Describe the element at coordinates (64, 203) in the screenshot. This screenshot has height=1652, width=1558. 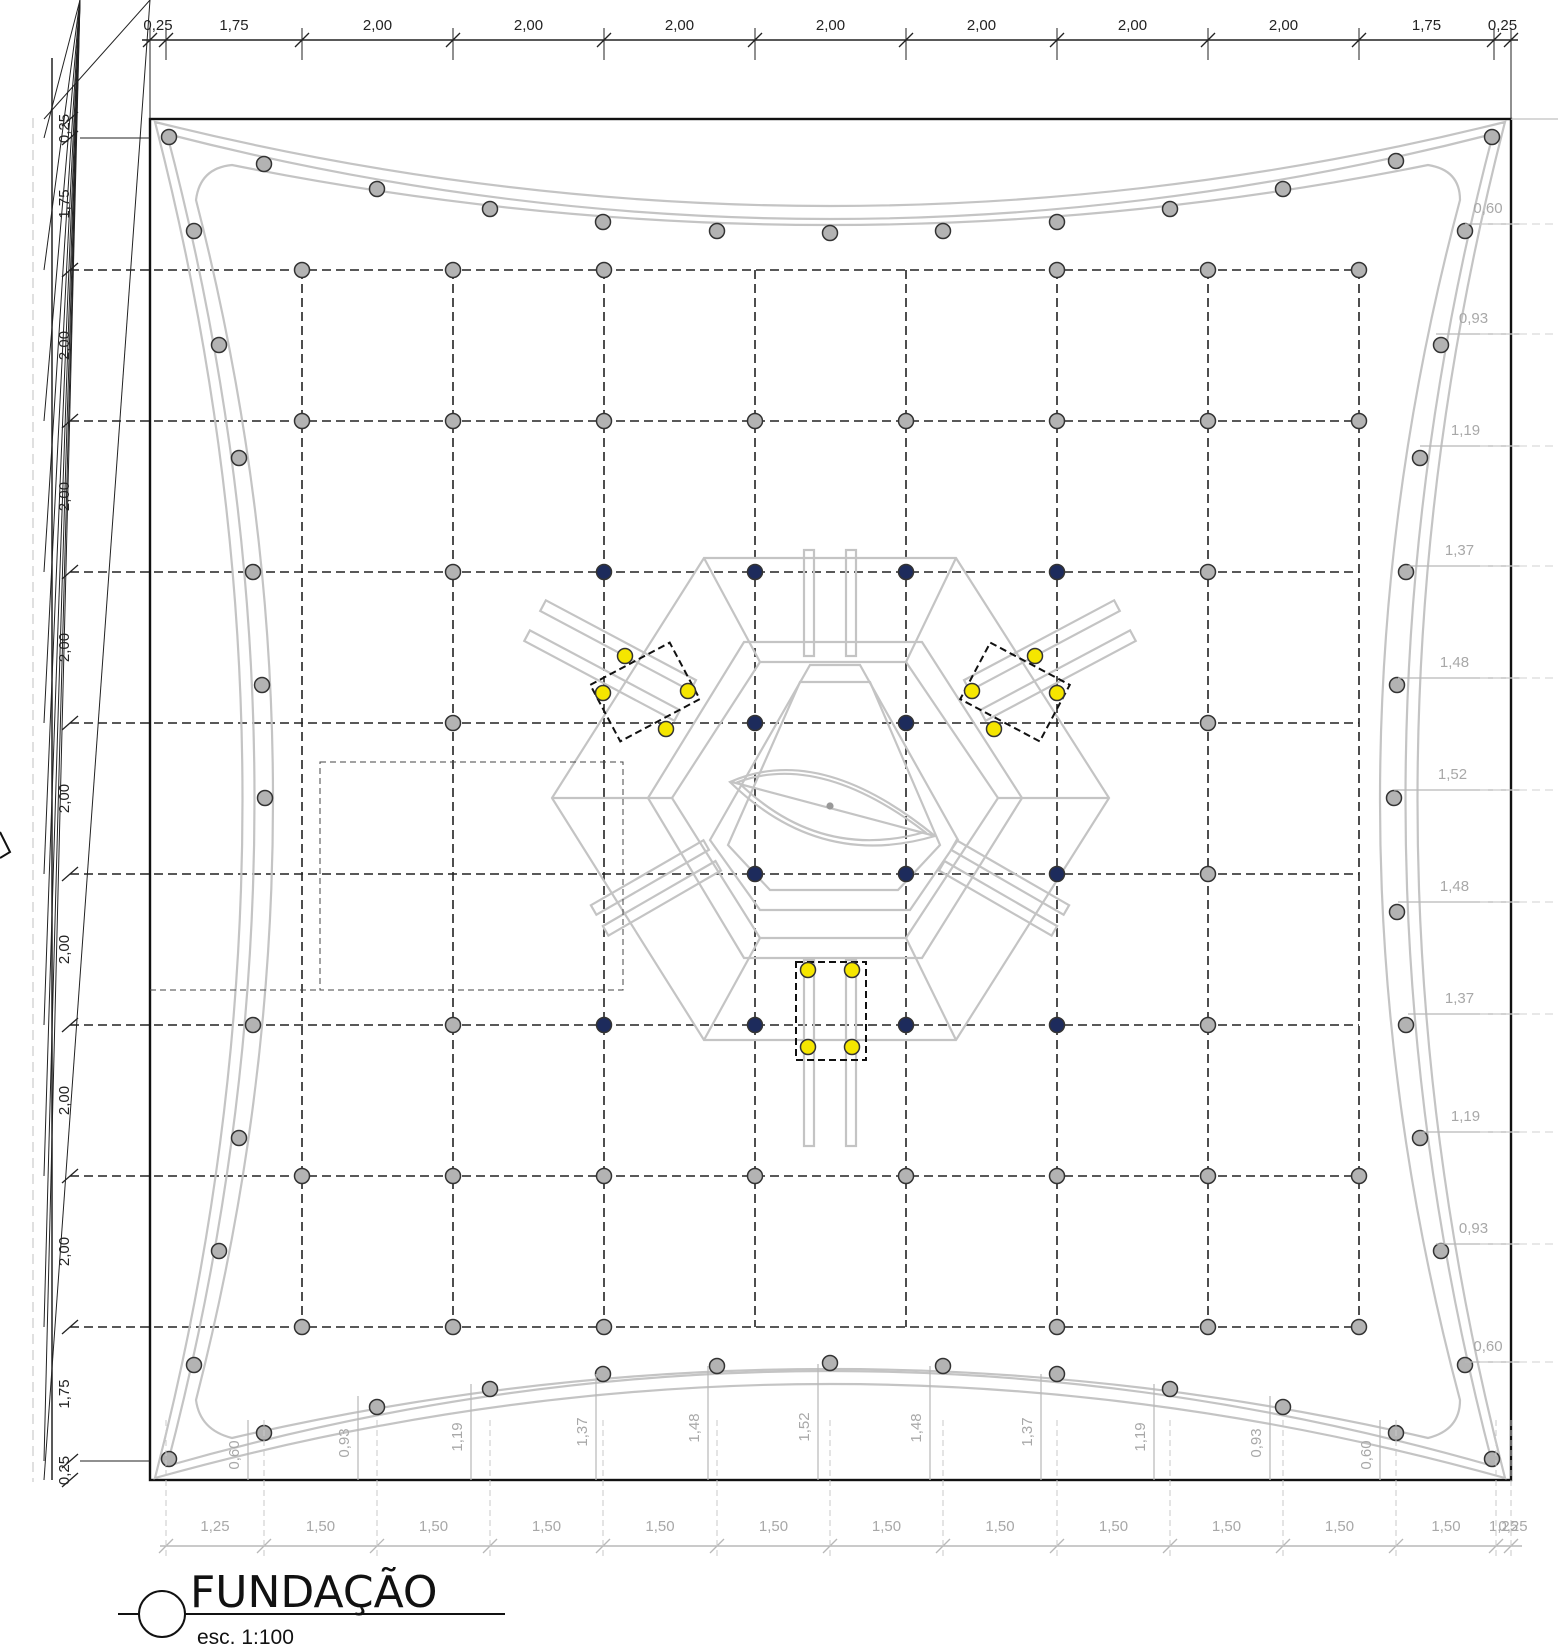
I see `dimension-label-left: 1,75` at that location.